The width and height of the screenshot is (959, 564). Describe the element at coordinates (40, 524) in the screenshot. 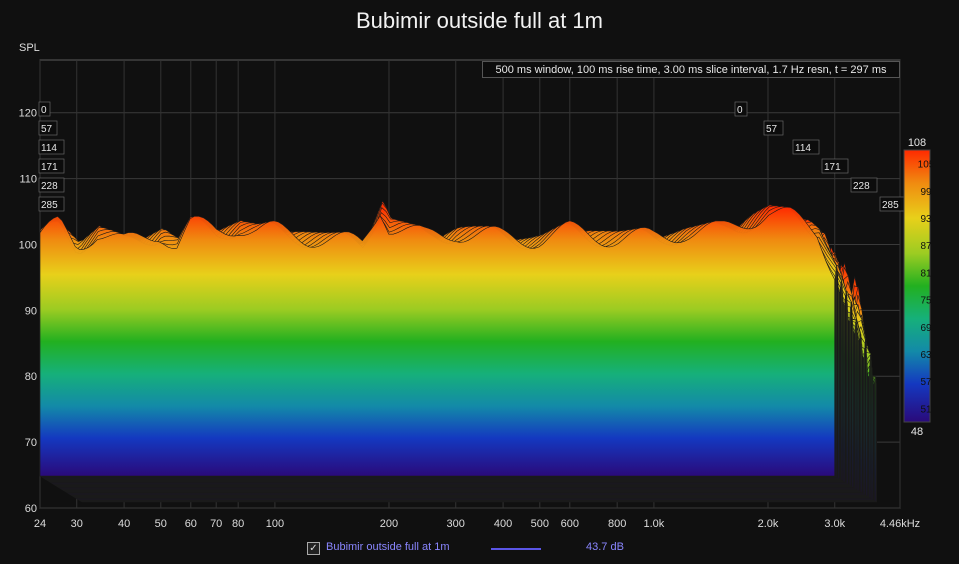

I see `x-tick-label: 24` at that location.